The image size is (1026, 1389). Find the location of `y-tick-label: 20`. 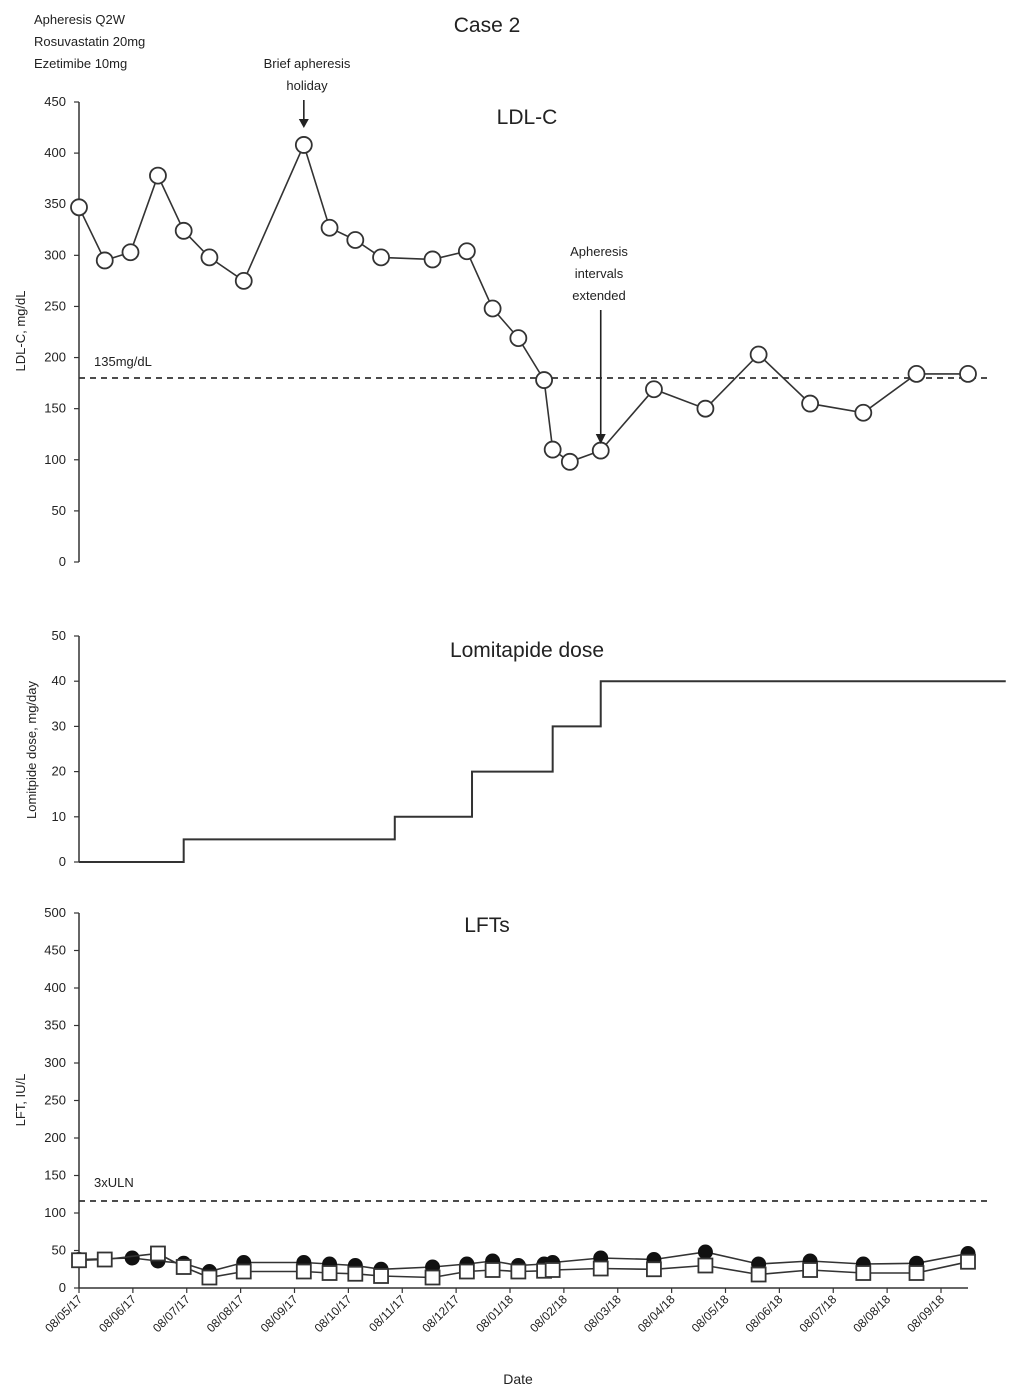

y-tick-label: 20 is located at coordinates (59, 771).